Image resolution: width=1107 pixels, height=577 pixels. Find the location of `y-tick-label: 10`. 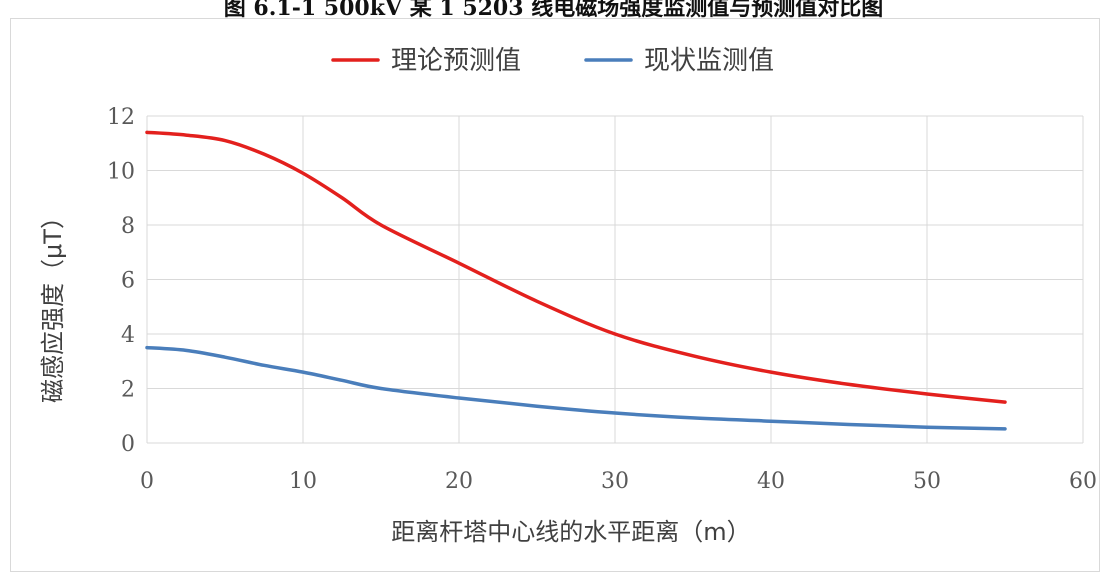

y-tick-label: 10 is located at coordinates (121, 172).